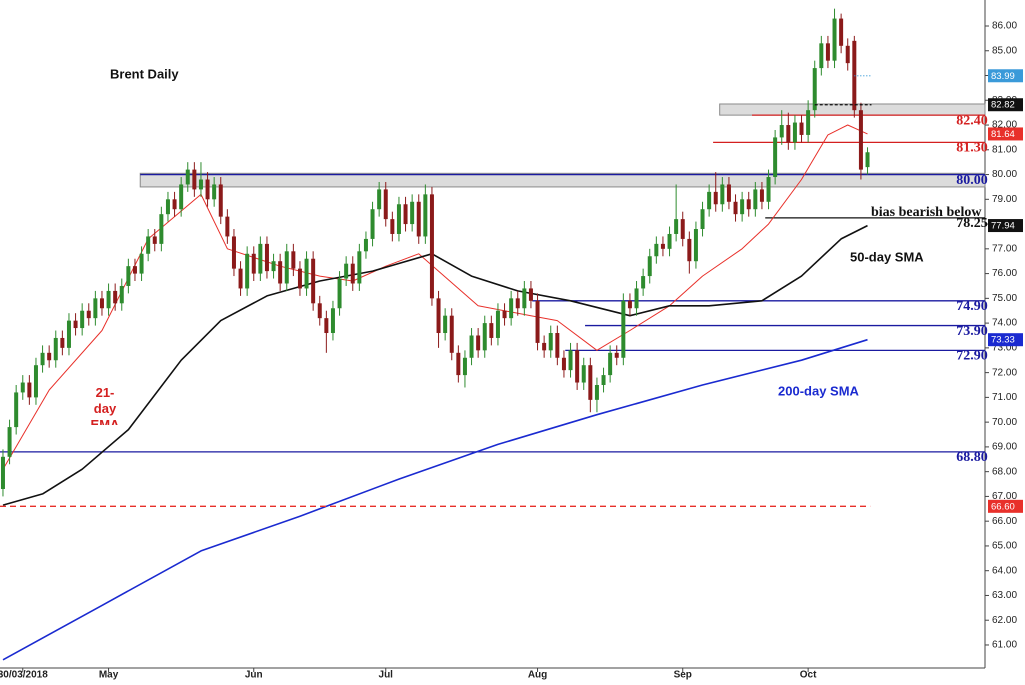 This screenshot has width=1025, height=685. I want to click on y-tick-label: 86.00, so click(1004, 26).